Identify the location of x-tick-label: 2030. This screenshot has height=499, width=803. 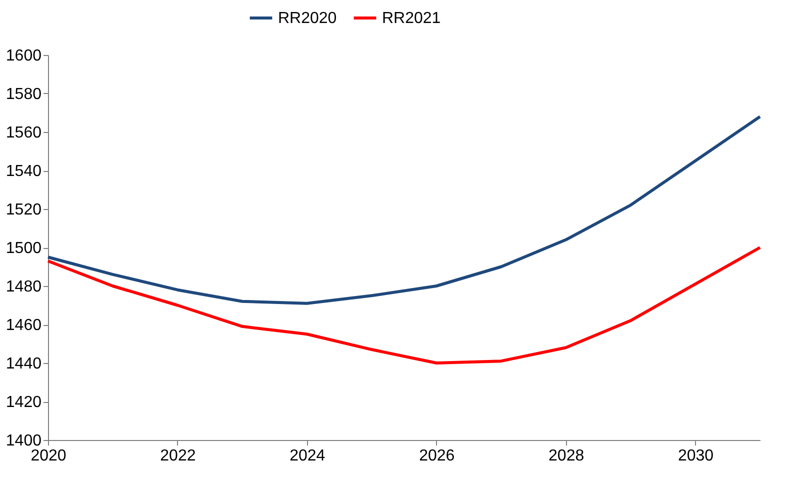
(696, 456).